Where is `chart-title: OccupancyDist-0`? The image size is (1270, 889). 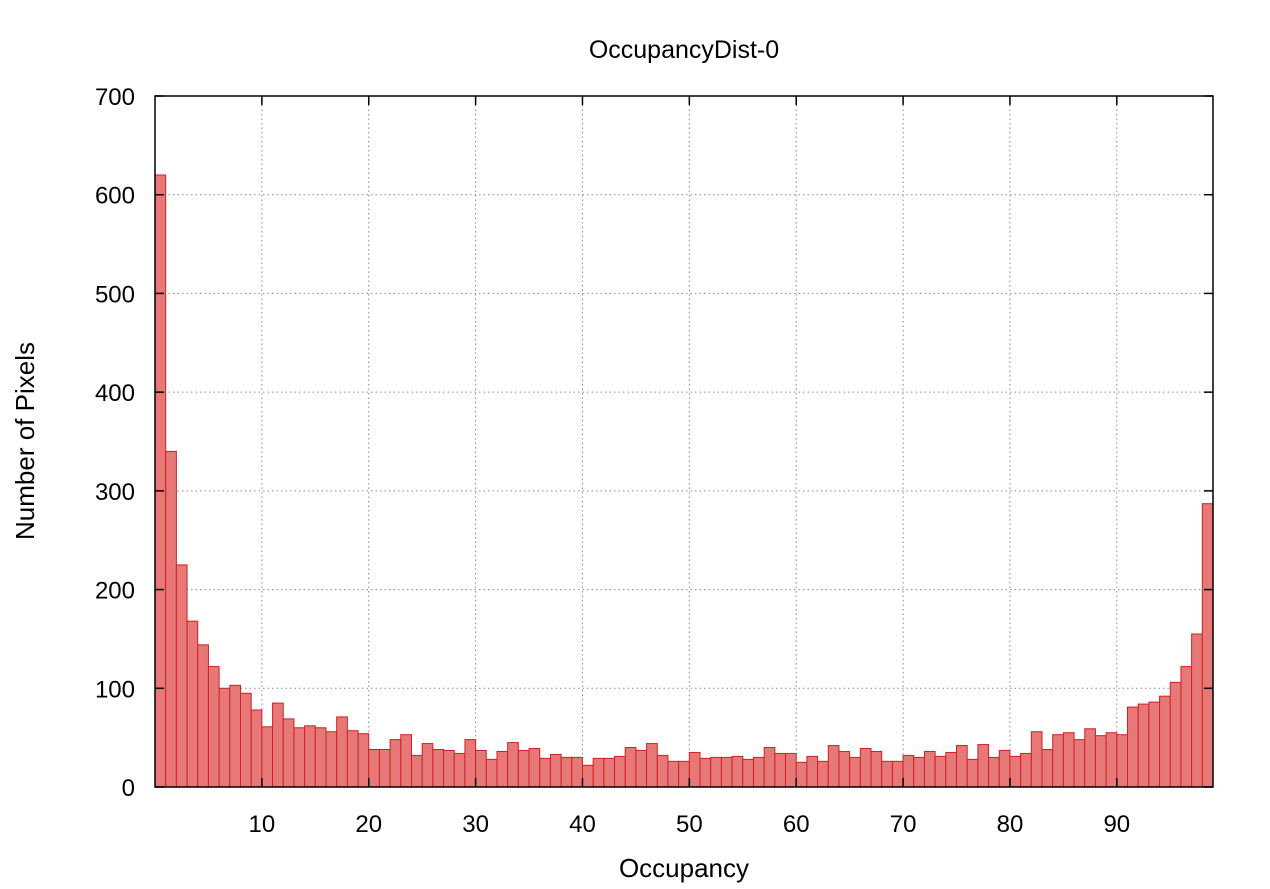
chart-title: OccupancyDist-0 is located at coordinates (684, 50).